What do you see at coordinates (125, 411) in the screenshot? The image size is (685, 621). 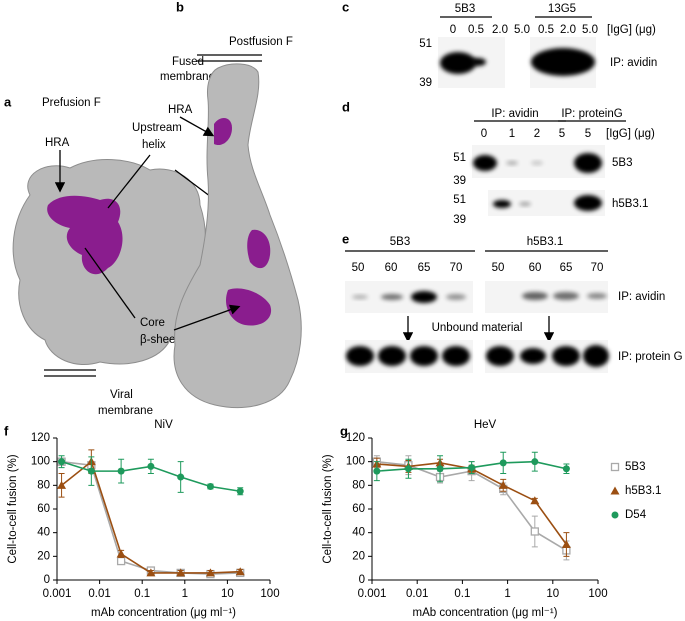 I see `annotation: membrane` at bounding box center [125, 411].